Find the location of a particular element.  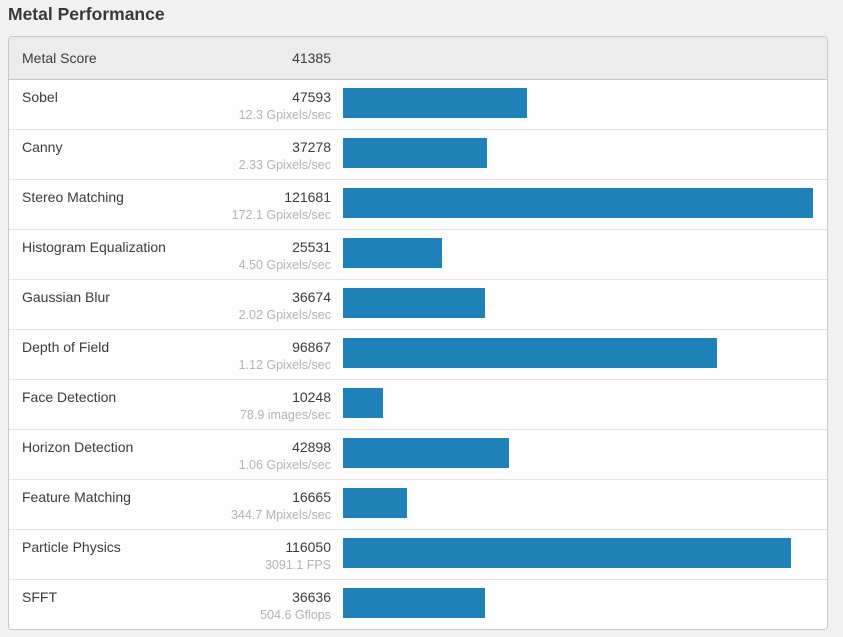

row-label: Feature Matching is located at coordinates (76, 497).